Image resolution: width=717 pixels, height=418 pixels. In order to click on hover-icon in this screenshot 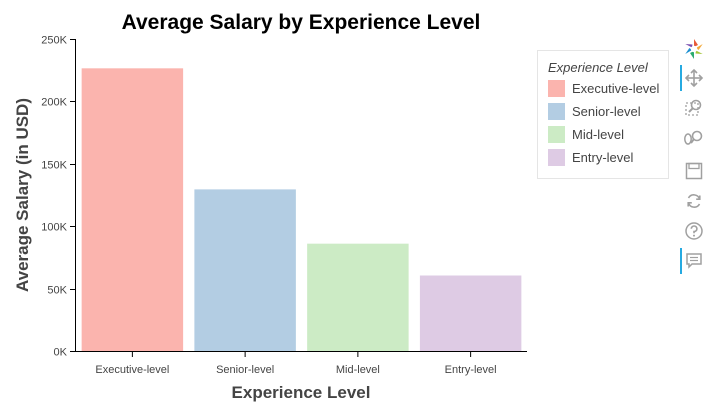, I will do `click(694, 261)`.